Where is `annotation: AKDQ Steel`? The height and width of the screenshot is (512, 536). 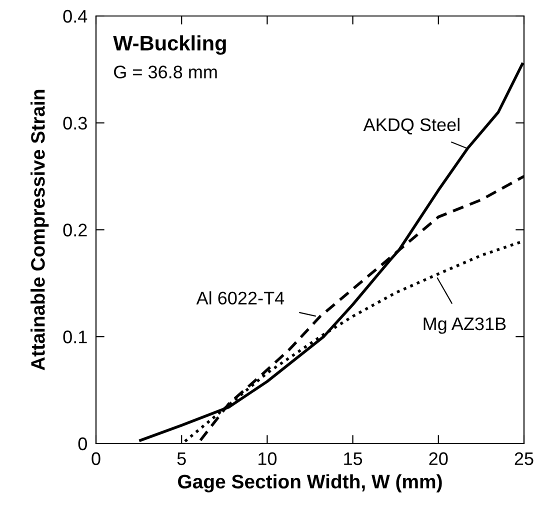 annotation: AKDQ Steel is located at coordinates (411, 126).